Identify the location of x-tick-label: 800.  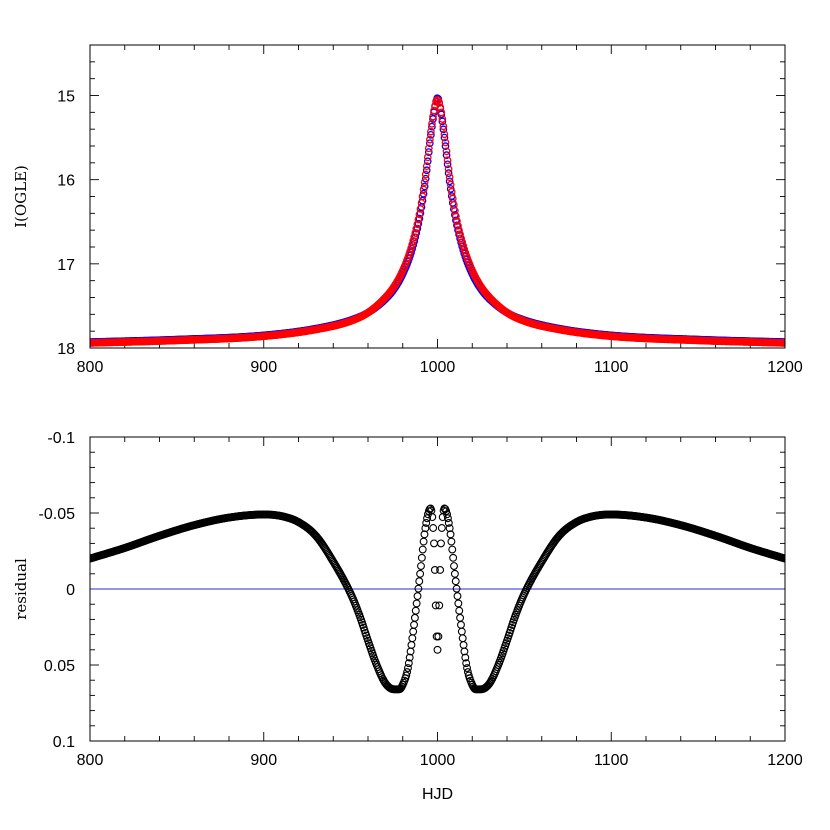
(90, 760).